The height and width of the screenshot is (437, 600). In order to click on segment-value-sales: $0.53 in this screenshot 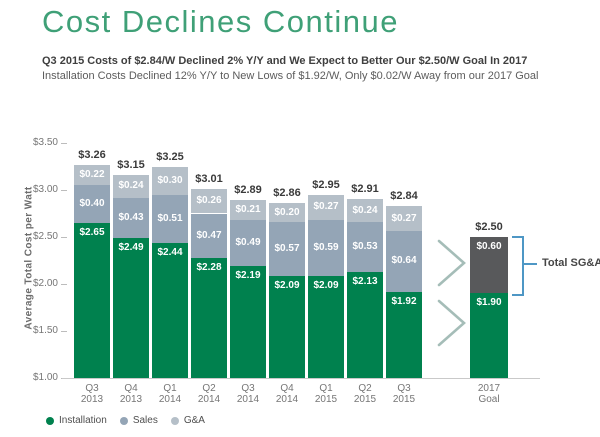, I will do `click(365, 246)`.